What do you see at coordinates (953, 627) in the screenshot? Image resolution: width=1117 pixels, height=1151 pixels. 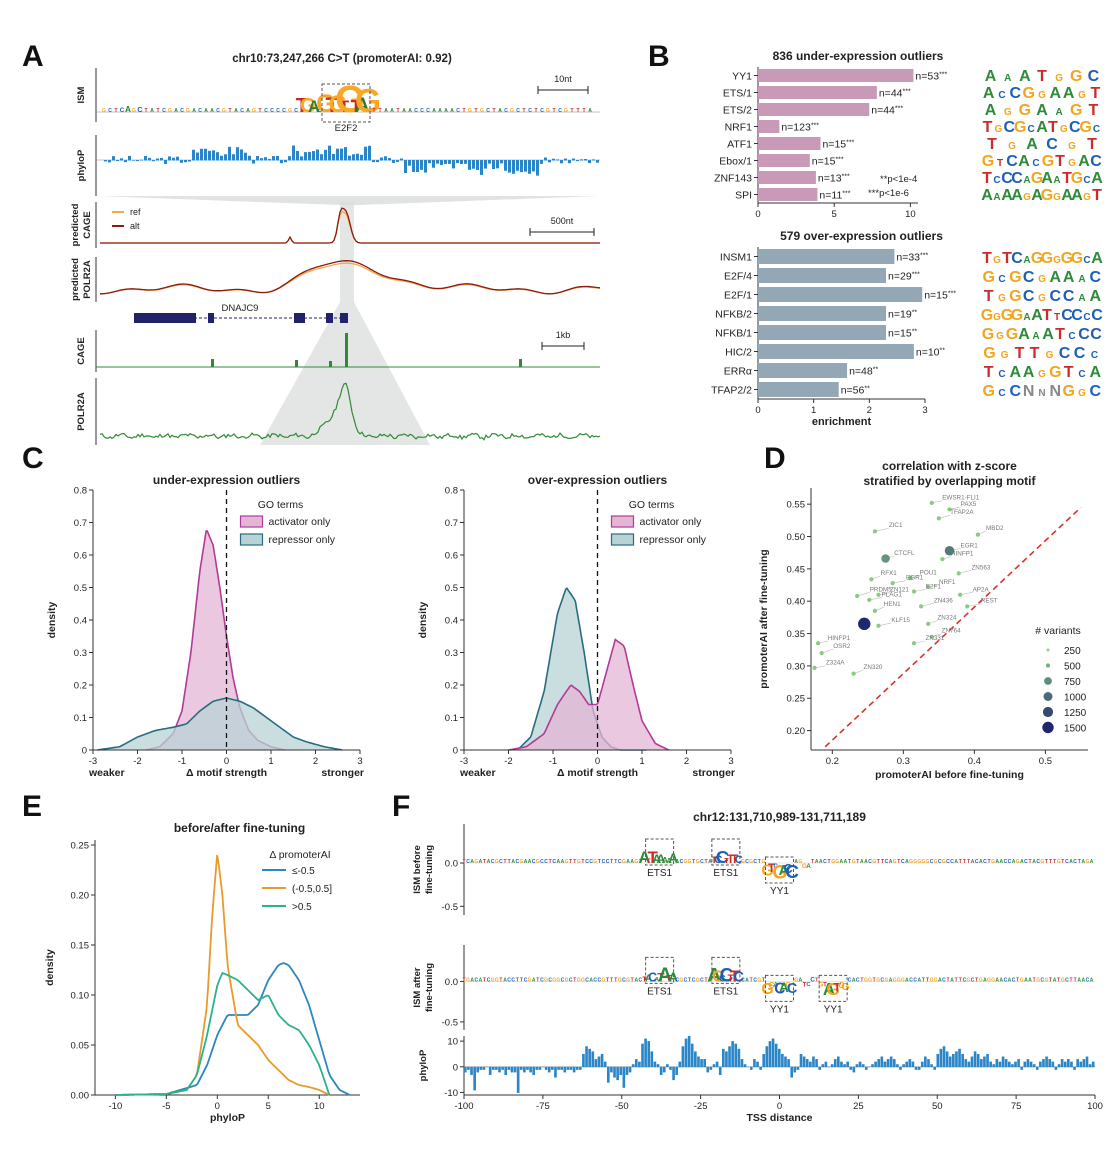 I see `panelD-diagonal` at bounding box center [953, 627].